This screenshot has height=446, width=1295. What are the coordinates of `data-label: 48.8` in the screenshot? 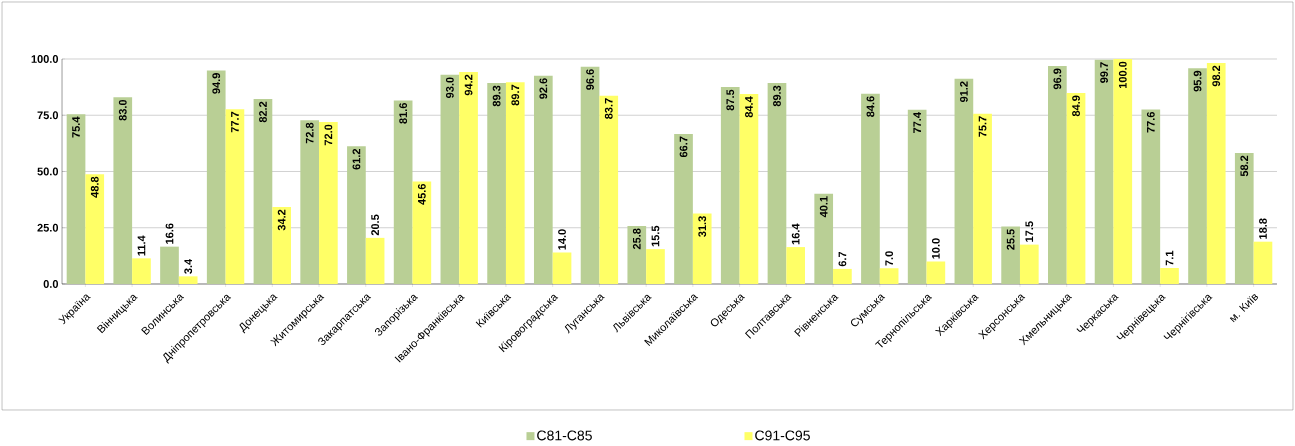 It's located at (94, 187).